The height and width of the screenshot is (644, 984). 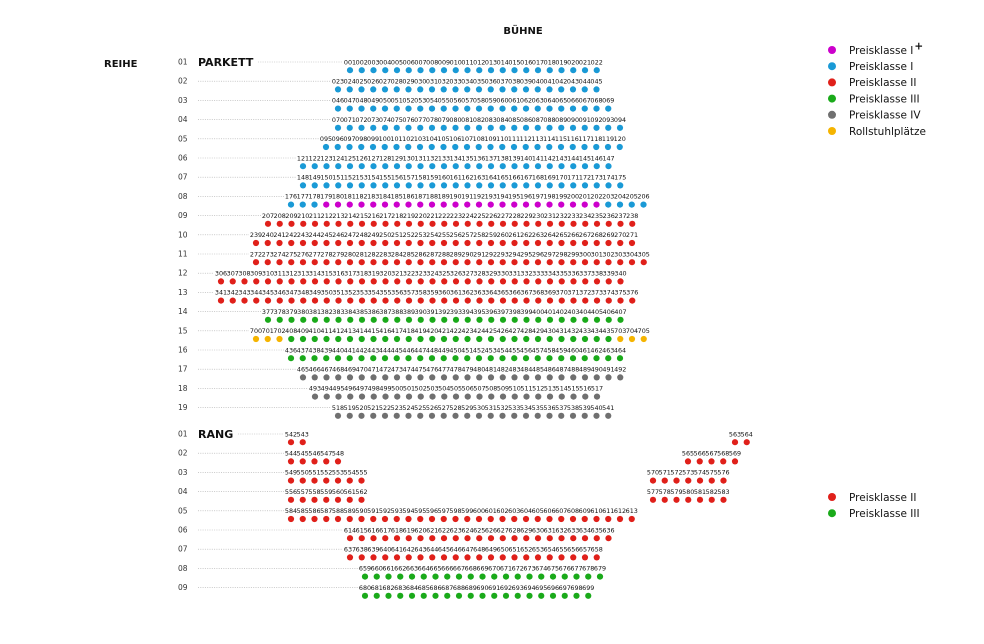 I want to click on seat-396: 396, so click(x=491, y=315).